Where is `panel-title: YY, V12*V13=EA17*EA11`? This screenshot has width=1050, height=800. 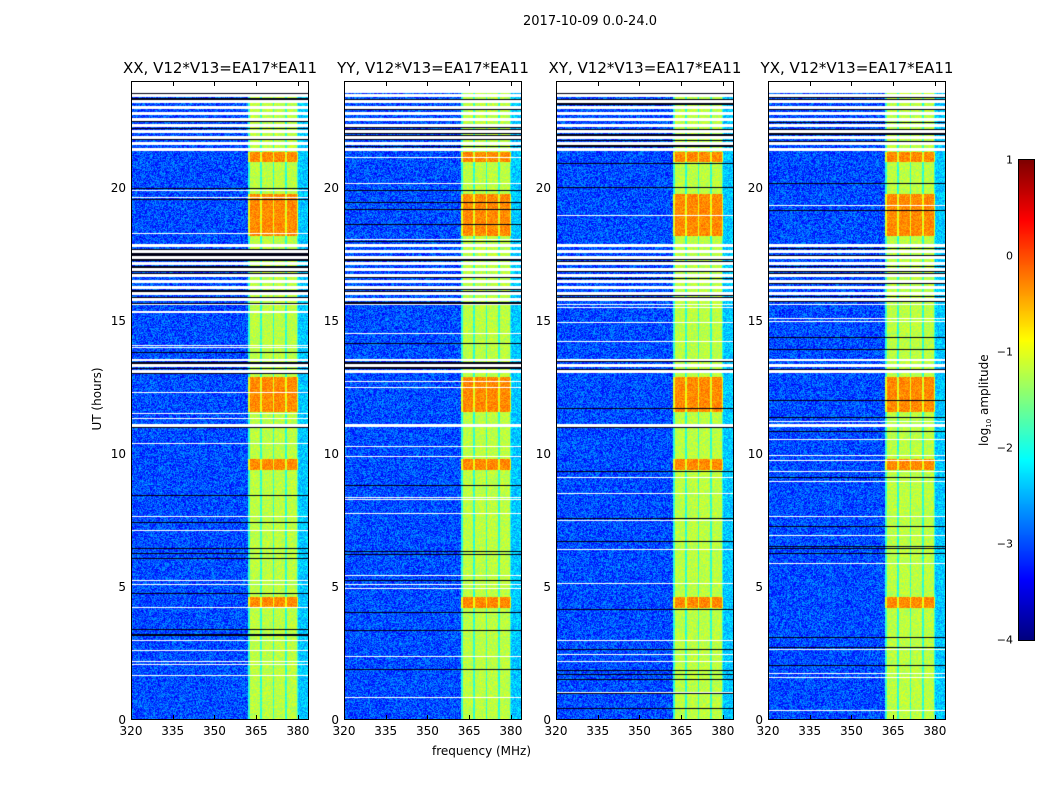 panel-title: YY, V12*V13=EA17*EA11 is located at coordinates (433, 68).